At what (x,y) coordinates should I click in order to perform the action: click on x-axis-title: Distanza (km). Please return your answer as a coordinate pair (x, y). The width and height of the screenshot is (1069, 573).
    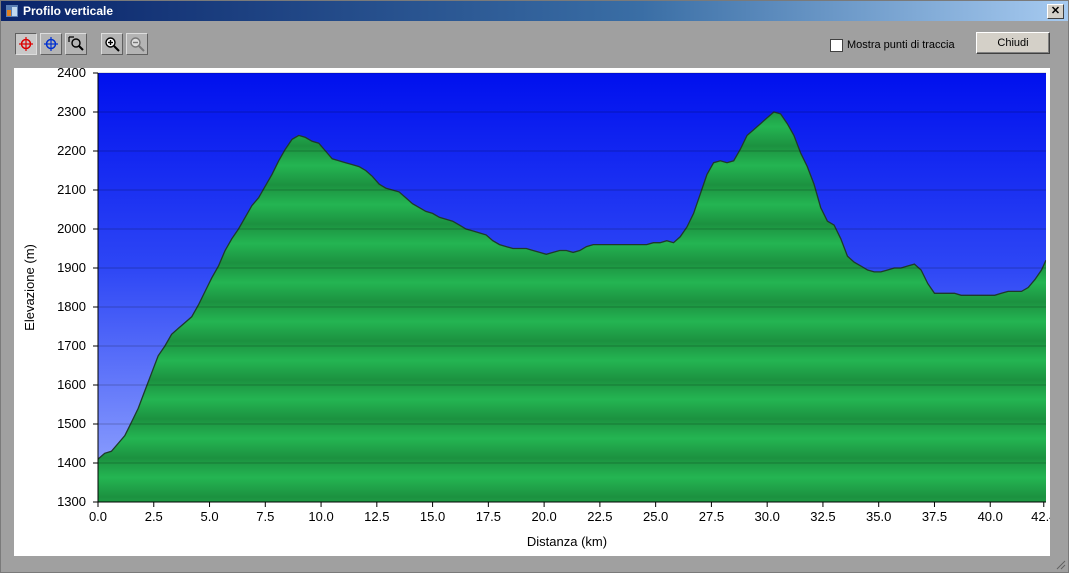
    Looking at the image, I should click on (567, 541).